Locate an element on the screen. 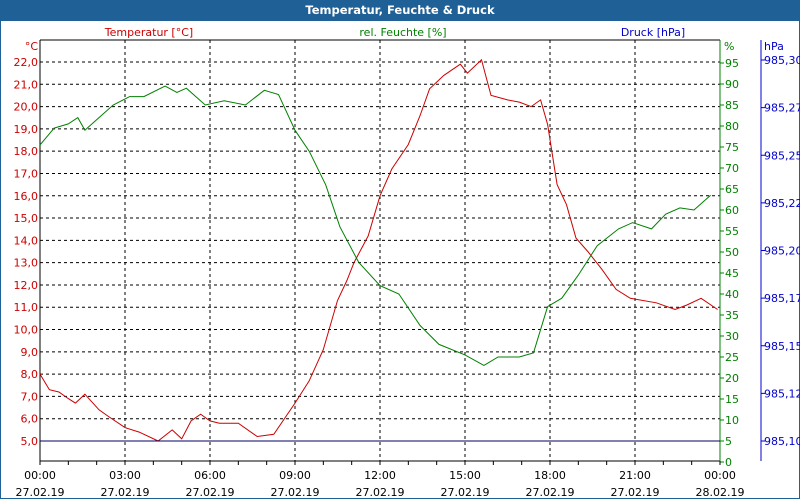 This screenshot has height=500, width=800. x-tick-time: 06:00 is located at coordinates (210, 475).